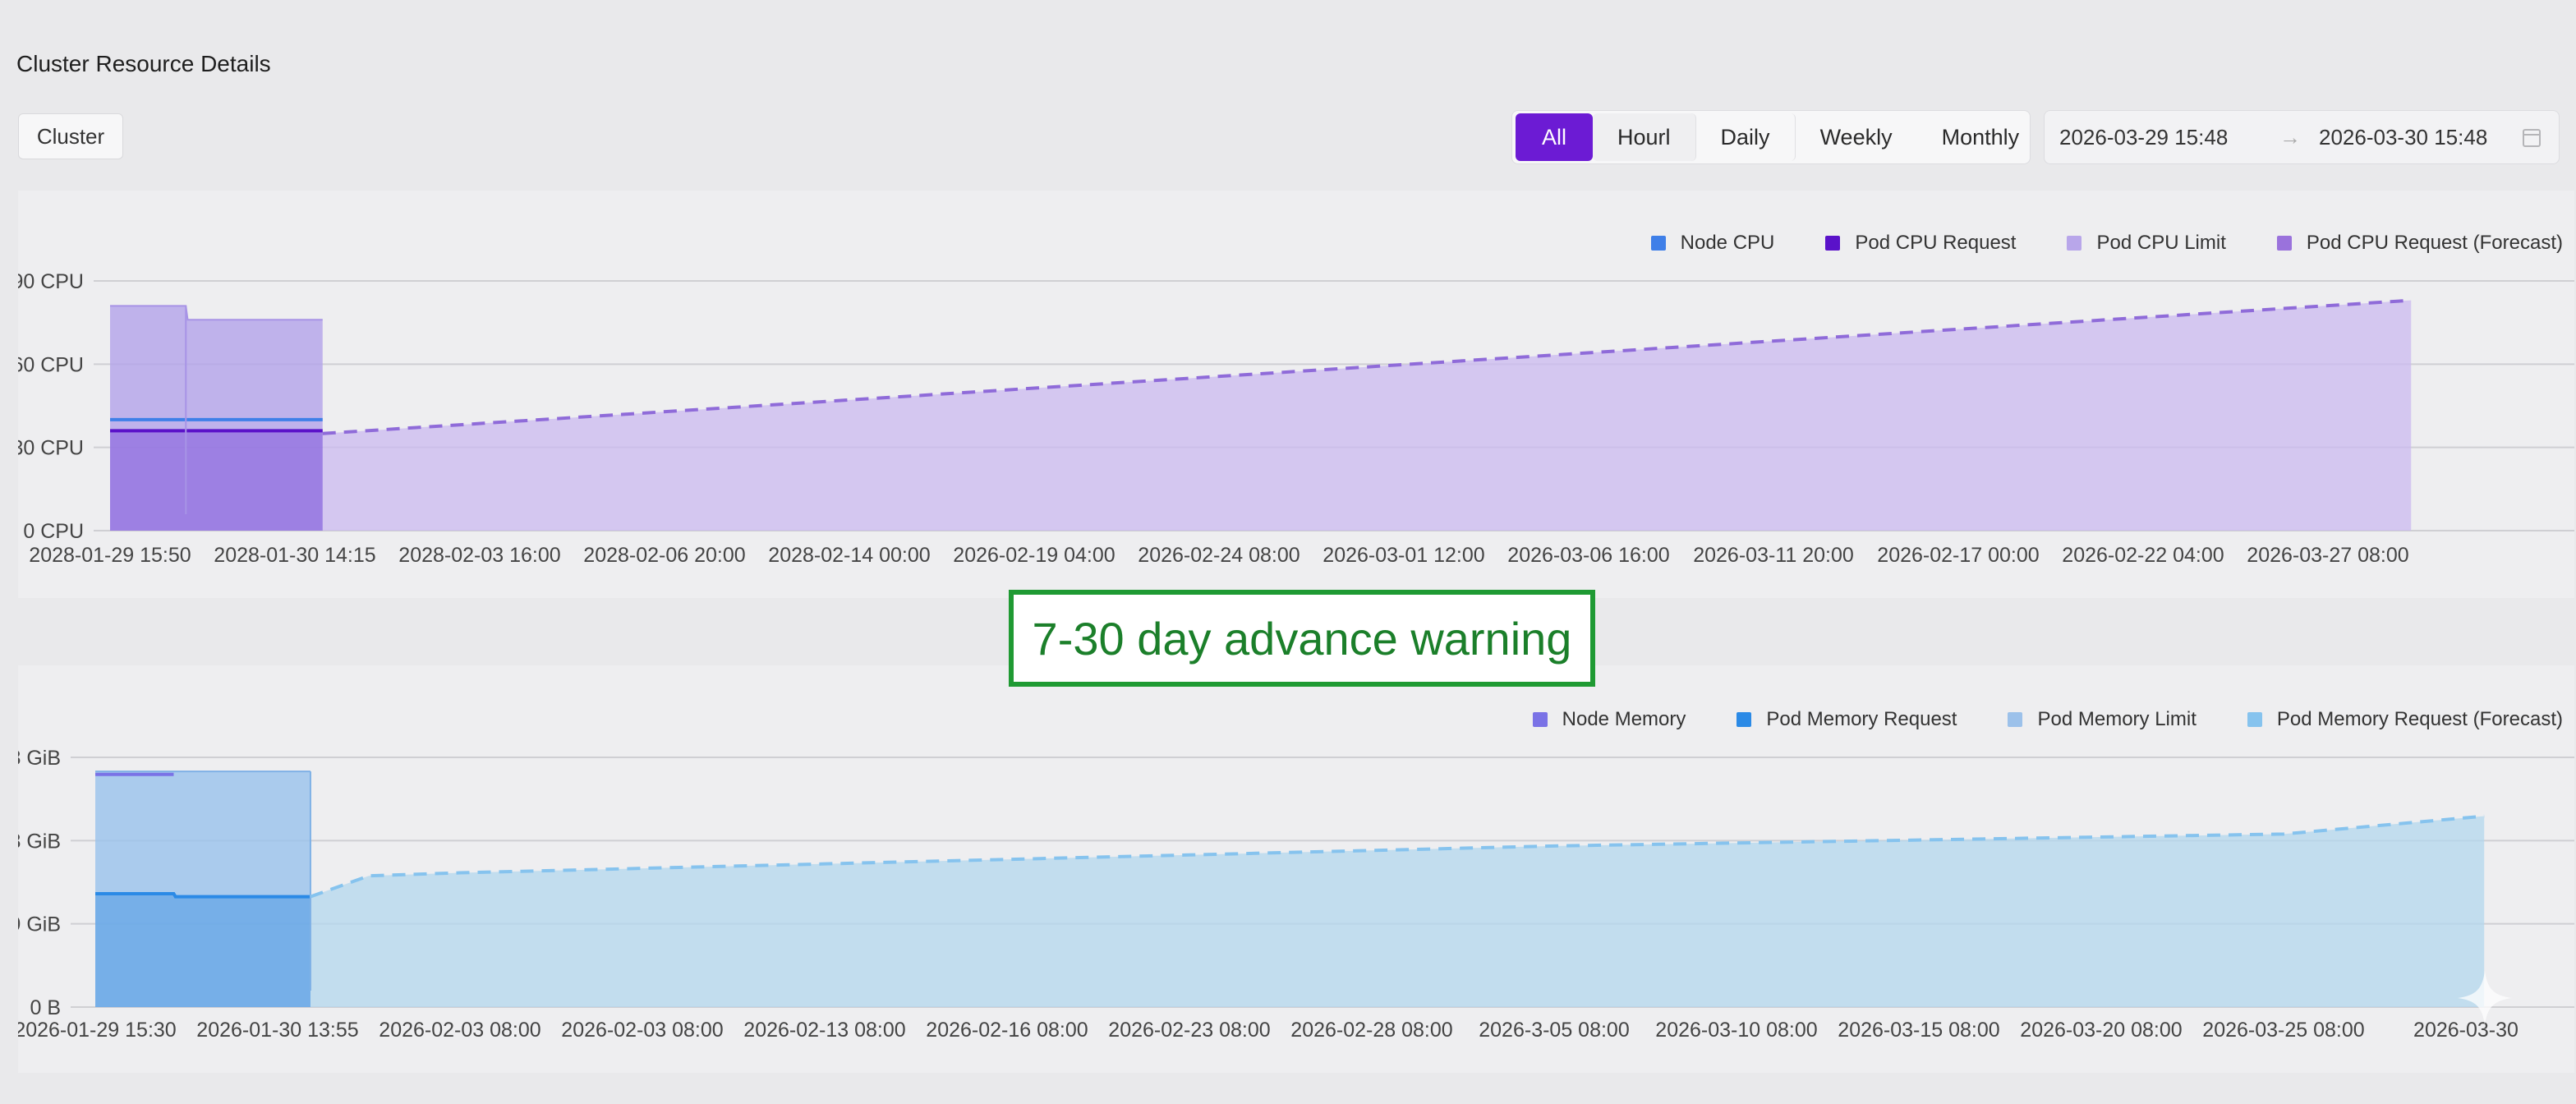 This screenshot has height=1104, width=2576. Describe the element at coordinates (1624, 719) in the screenshot. I see `legend-label: Node Memory` at that location.